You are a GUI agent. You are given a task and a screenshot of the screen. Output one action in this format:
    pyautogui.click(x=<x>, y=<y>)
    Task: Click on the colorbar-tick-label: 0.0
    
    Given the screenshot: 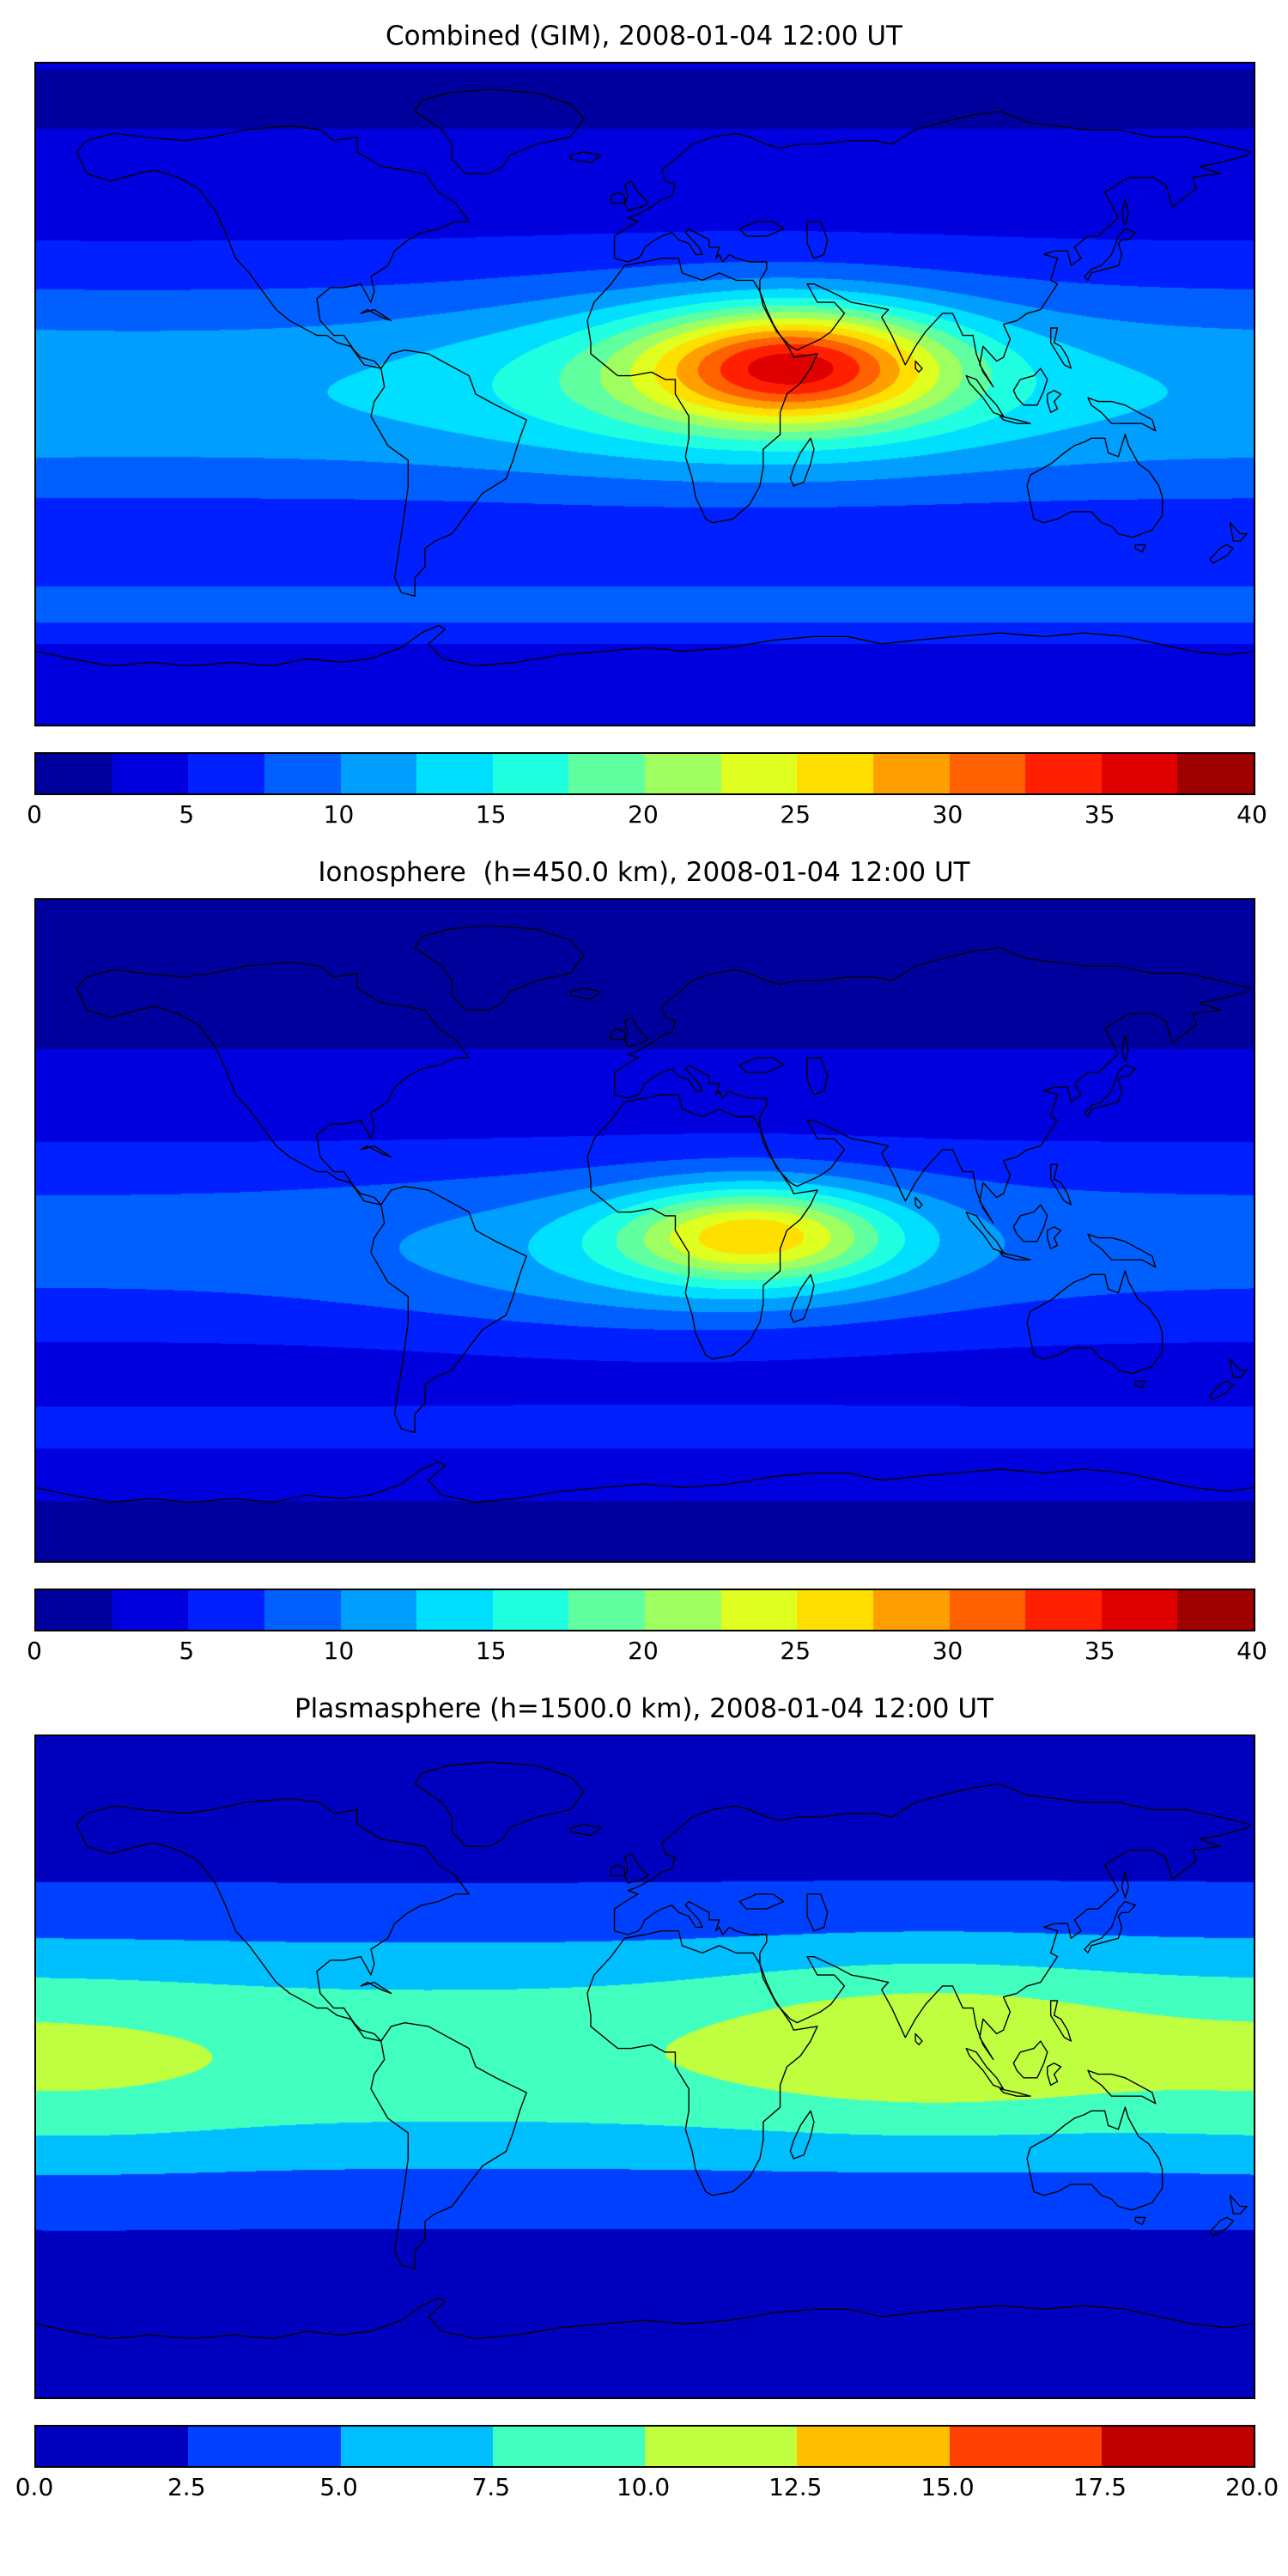 What is the action you would take?
    pyautogui.click(x=34, y=2487)
    